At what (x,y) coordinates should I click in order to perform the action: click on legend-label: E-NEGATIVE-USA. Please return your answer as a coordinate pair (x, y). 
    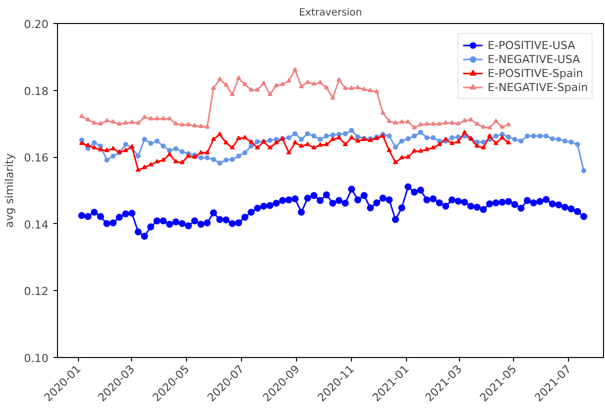
    Looking at the image, I should click on (534, 59).